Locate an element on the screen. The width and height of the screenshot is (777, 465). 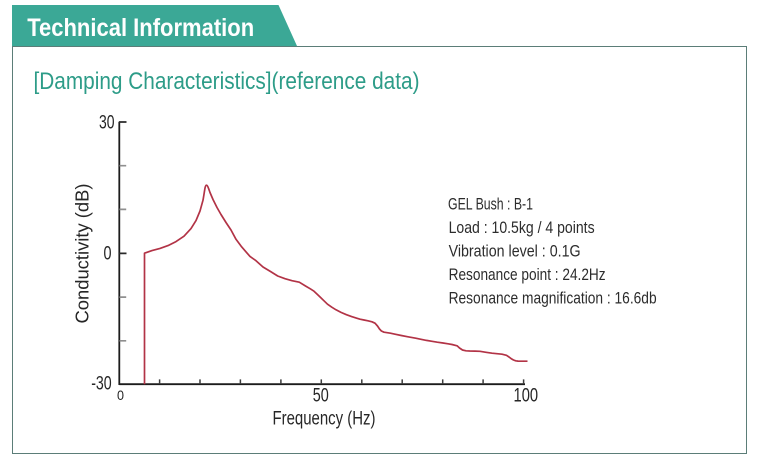
svg-text: GEL Bush : B-1 is located at coordinates (490, 203).